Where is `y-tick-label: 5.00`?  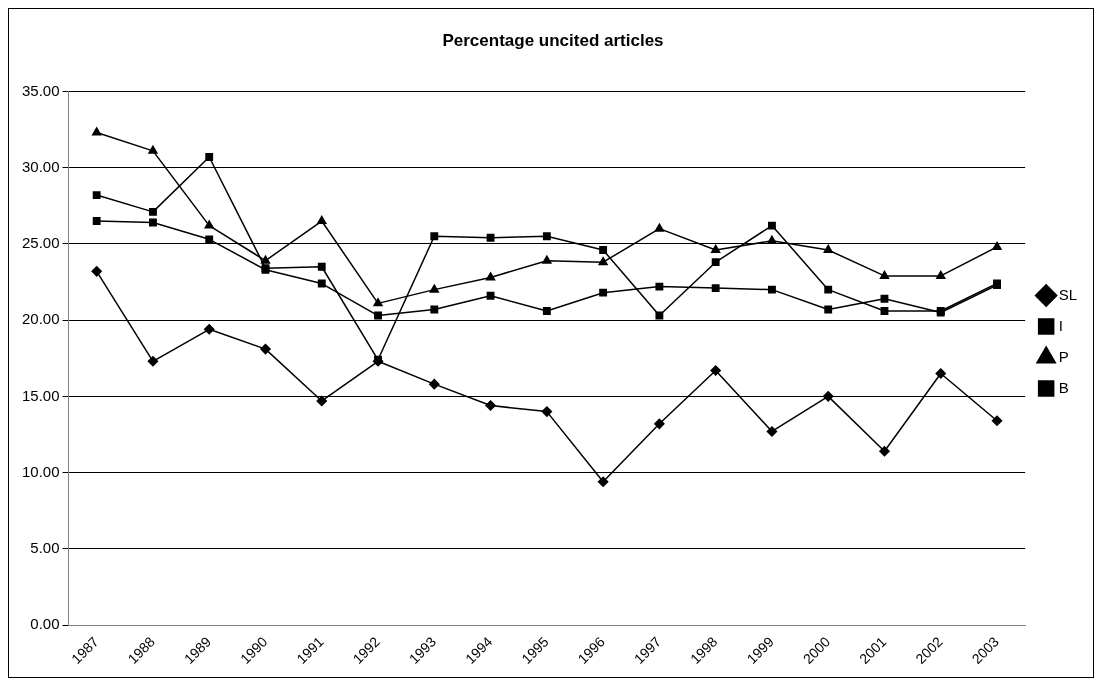
y-tick-label: 5.00 is located at coordinates (45, 547).